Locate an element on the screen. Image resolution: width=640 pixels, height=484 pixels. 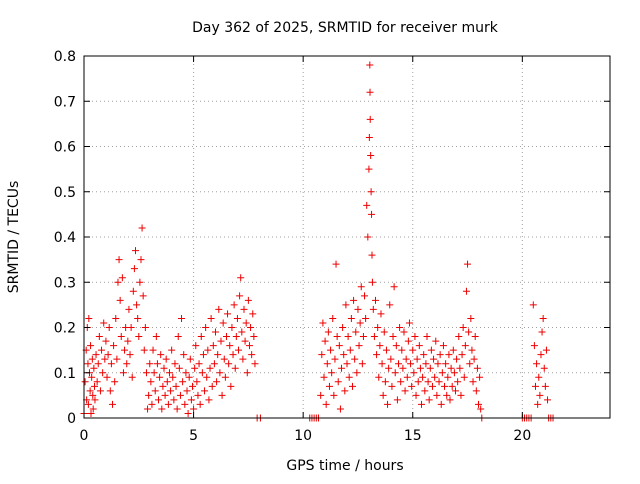
y-tick-label: 0.3 is located at coordinates (65, 283).